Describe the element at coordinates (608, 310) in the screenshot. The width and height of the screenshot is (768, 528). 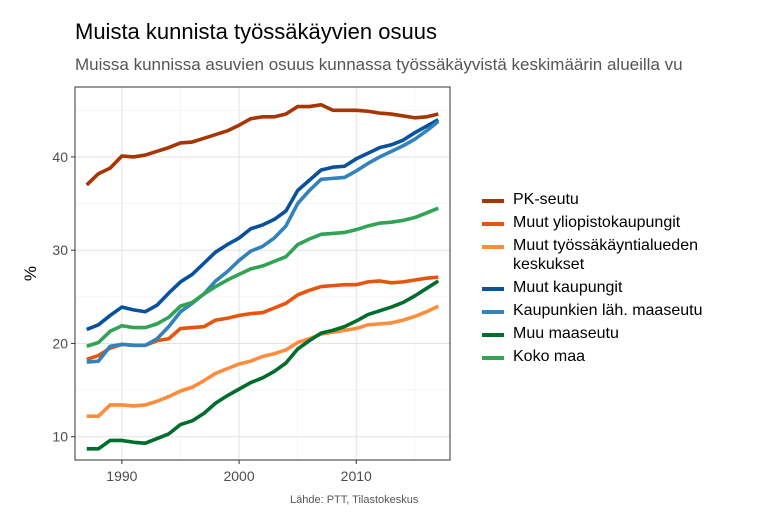
I see `legend-label: Kaupunkien läh. maaseutu` at that location.